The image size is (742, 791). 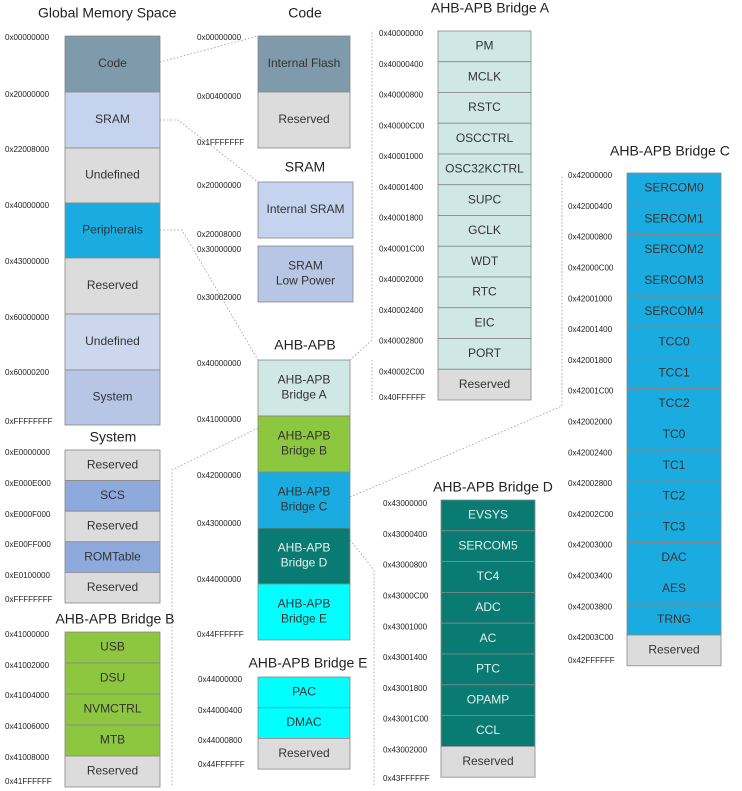 What do you see at coordinates (488, 545) in the screenshot?
I see `cell-label: SERCOM5` at bounding box center [488, 545].